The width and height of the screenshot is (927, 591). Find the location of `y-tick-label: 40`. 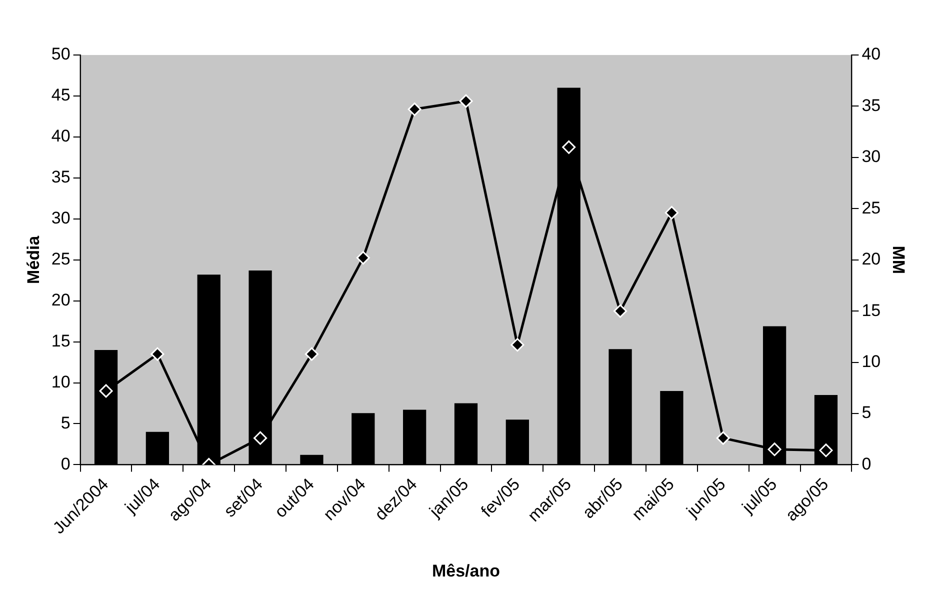

y-tick-label: 40 is located at coordinates (60, 136).